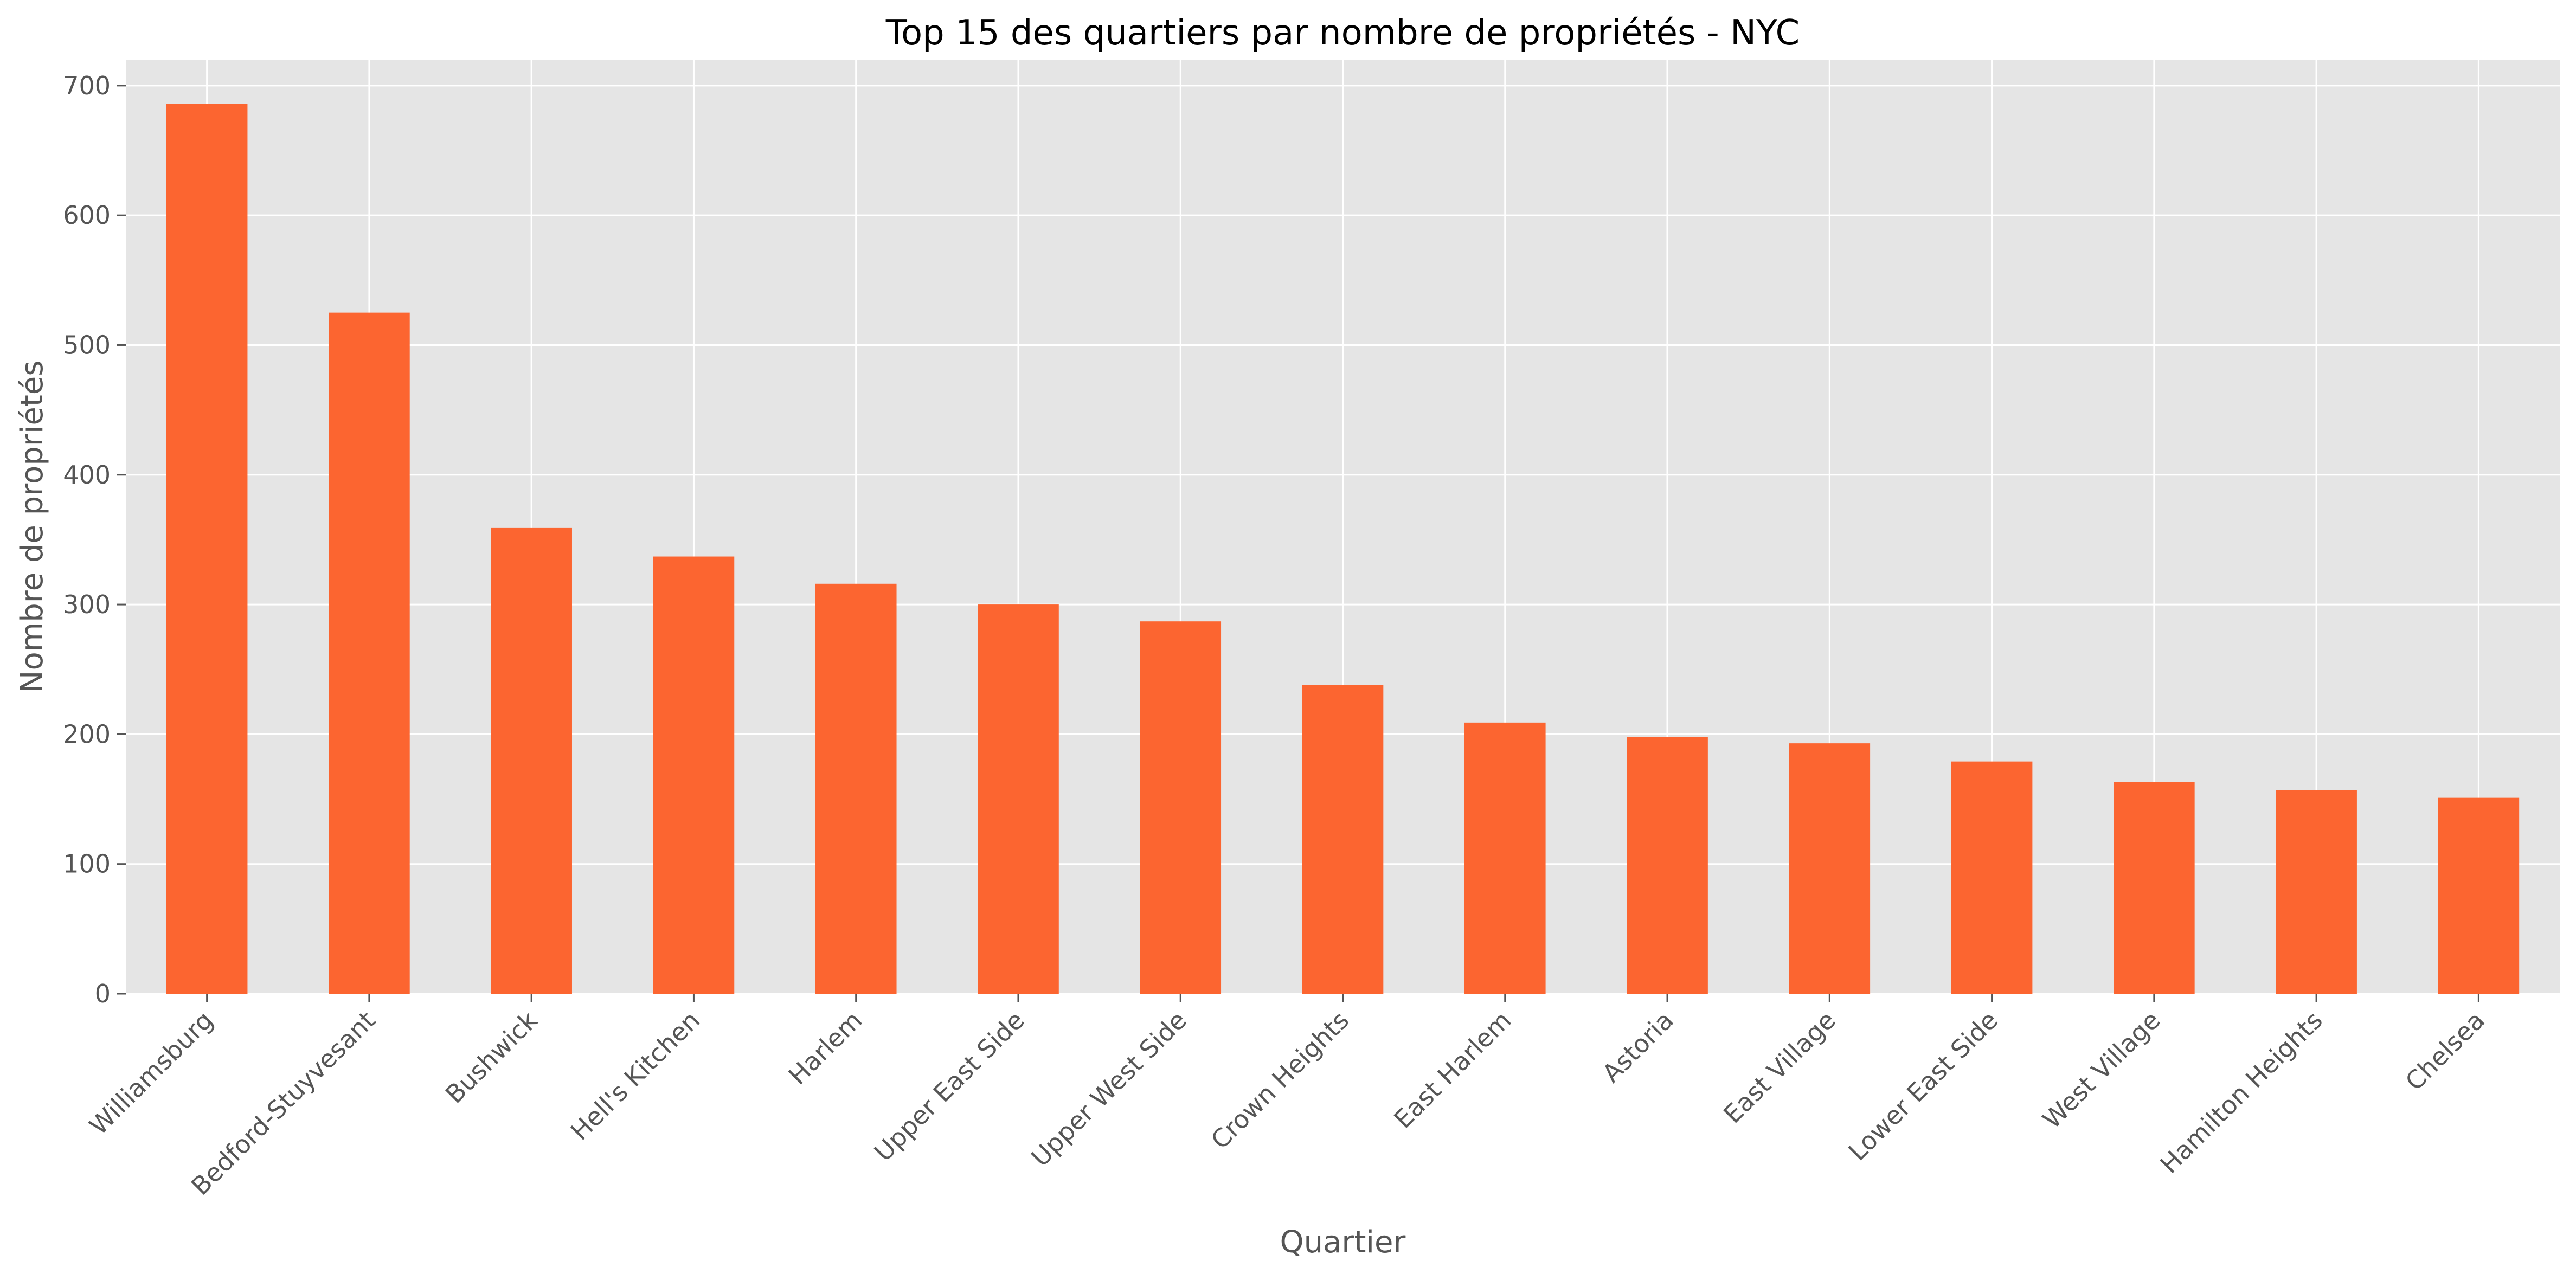 This screenshot has height=1274, width=2576. Describe the element at coordinates (32, 527) in the screenshot. I see `y-axis-label: Nombre de propriétés` at that location.